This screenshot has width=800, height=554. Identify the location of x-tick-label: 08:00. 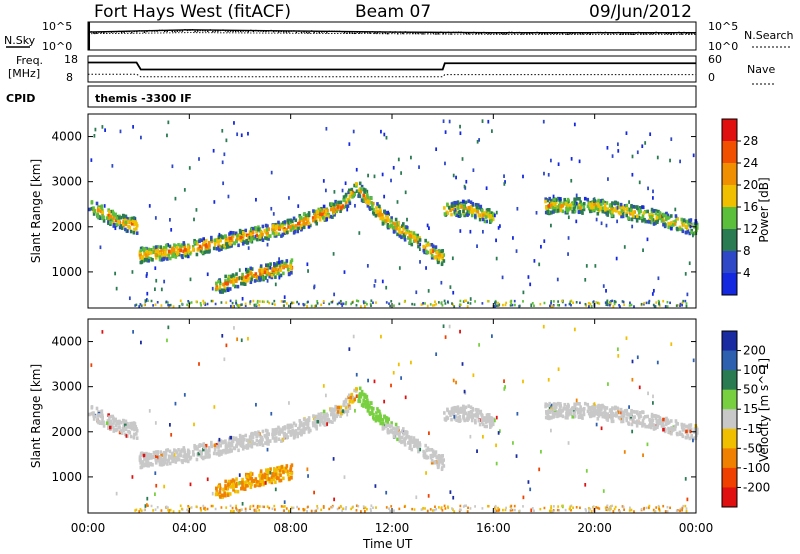
(290, 528).